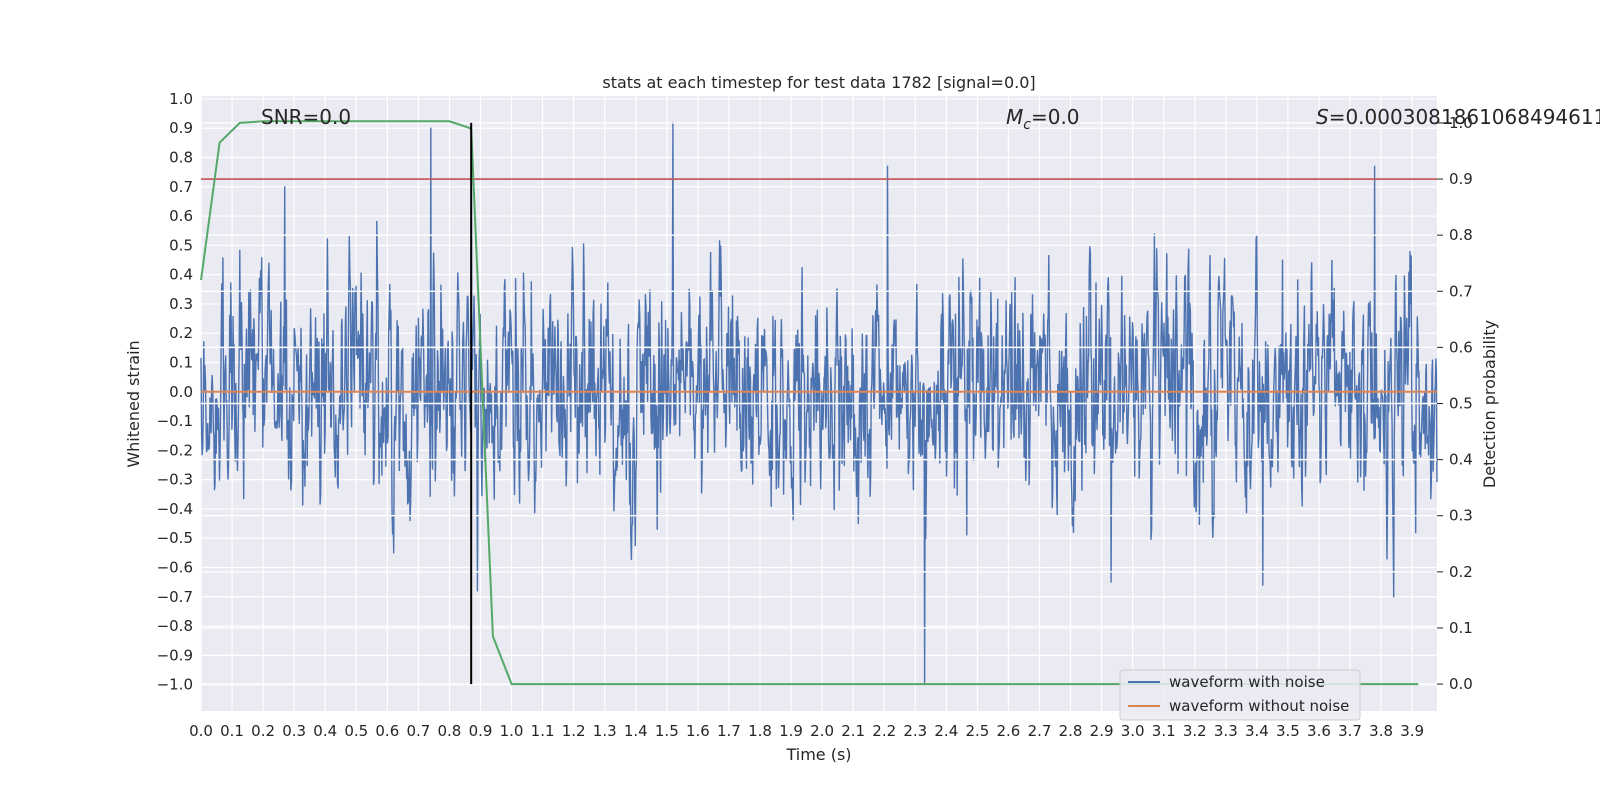 The width and height of the screenshot is (1600, 800). What do you see at coordinates (512, 731) in the screenshot?
I see `x-tick-label: 1.0` at bounding box center [512, 731].